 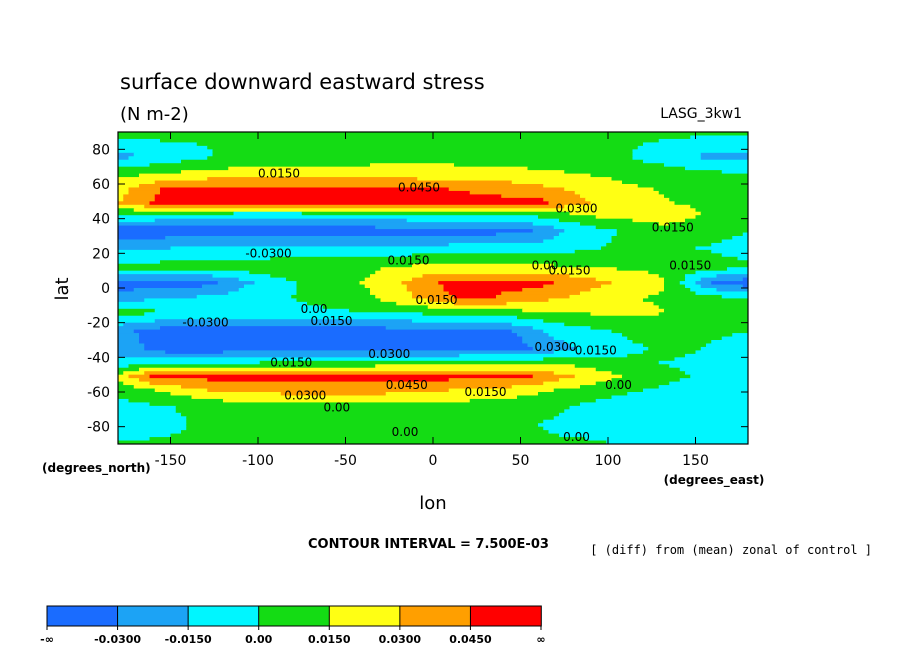 What do you see at coordinates (556, 347) in the screenshot?
I see `contour-label: 0.0300` at bounding box center [556, 347].